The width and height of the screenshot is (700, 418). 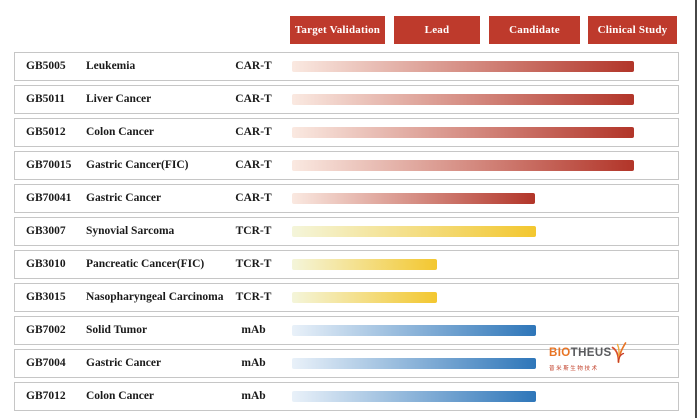 I want to click on indication-label: Synovial Sarcoma, so click(x=130, y=231).